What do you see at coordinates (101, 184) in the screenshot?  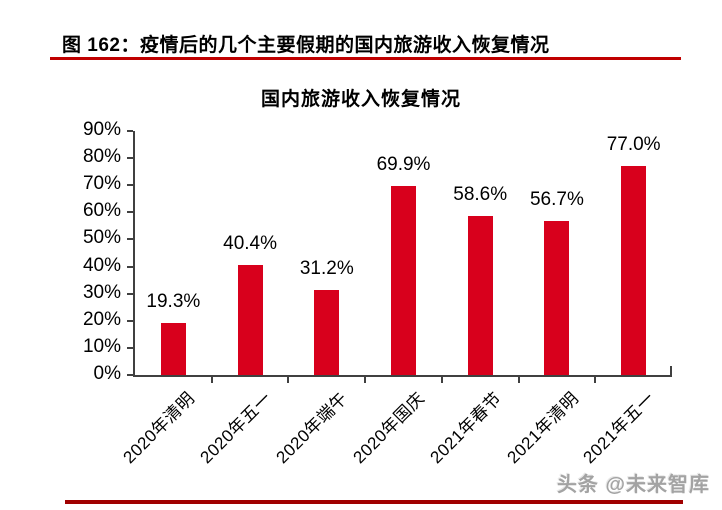 I see `y-axis-label: 70%` at bounding box center [101, 184].